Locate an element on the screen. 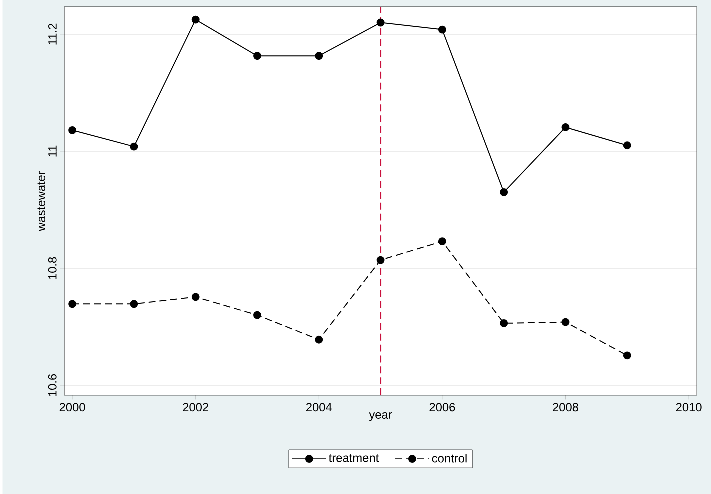 The image size is (711, 494). x-tick-label: 2004 is located at coordinates (319, 407).